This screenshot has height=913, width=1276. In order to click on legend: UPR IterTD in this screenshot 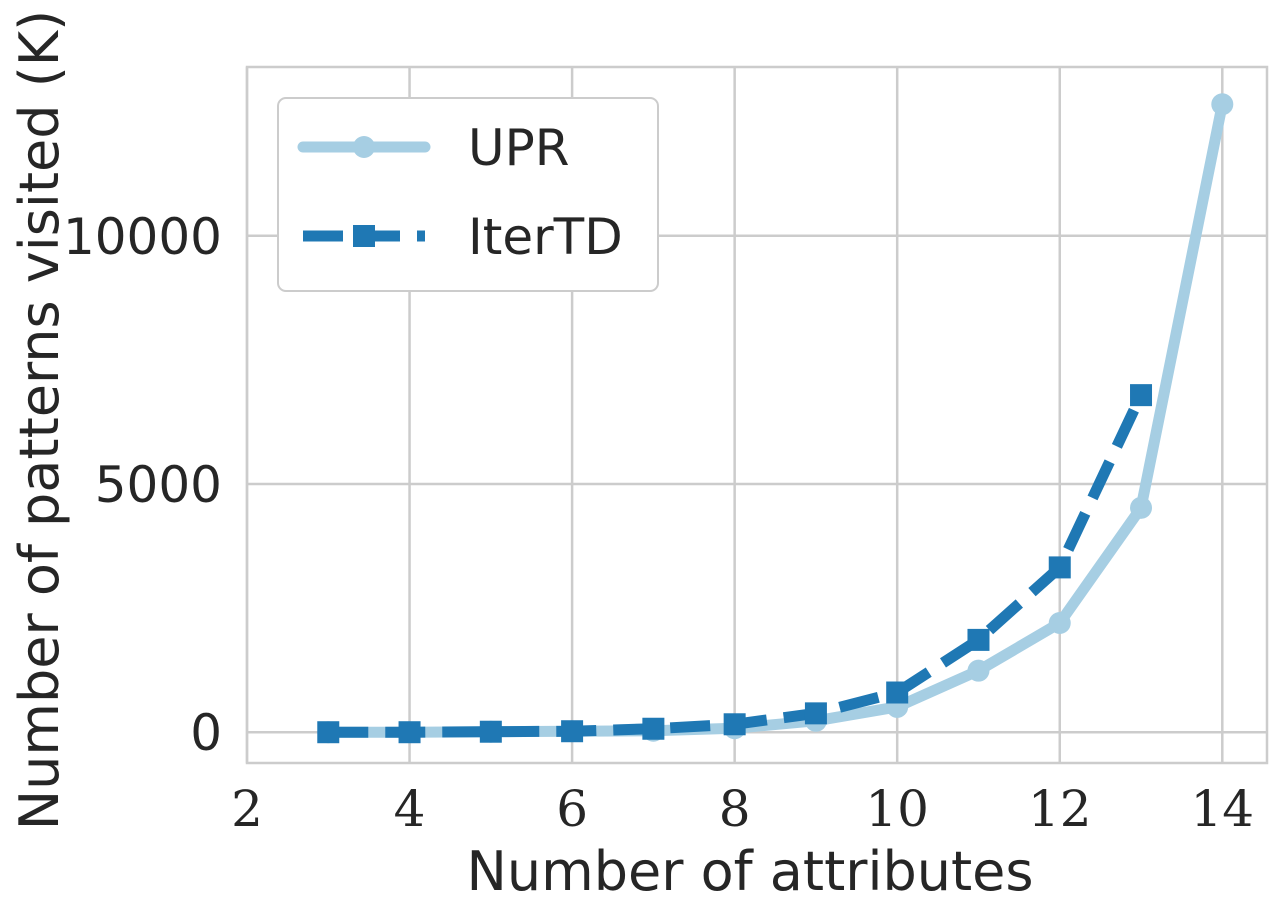, I will do `click(468, 194)`.